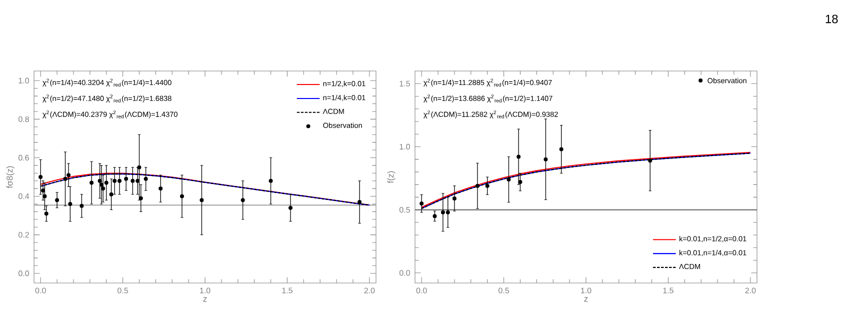 The image size is (853, 314). What do you see at coordinates (24, 196) in the screenshot?
I see `y-tick-label: 0.4` at bounding box center [24, 196].